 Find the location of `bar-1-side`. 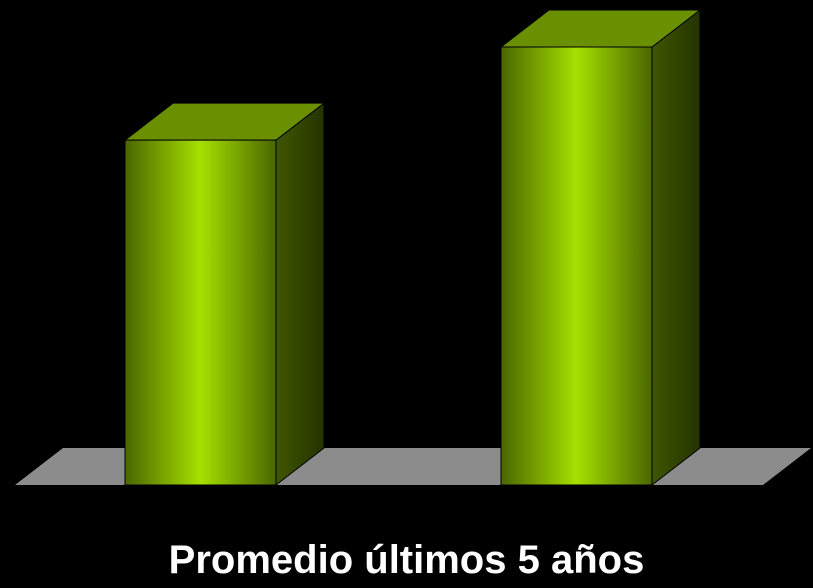

bar-1-side is located at coordinates (300, 294).